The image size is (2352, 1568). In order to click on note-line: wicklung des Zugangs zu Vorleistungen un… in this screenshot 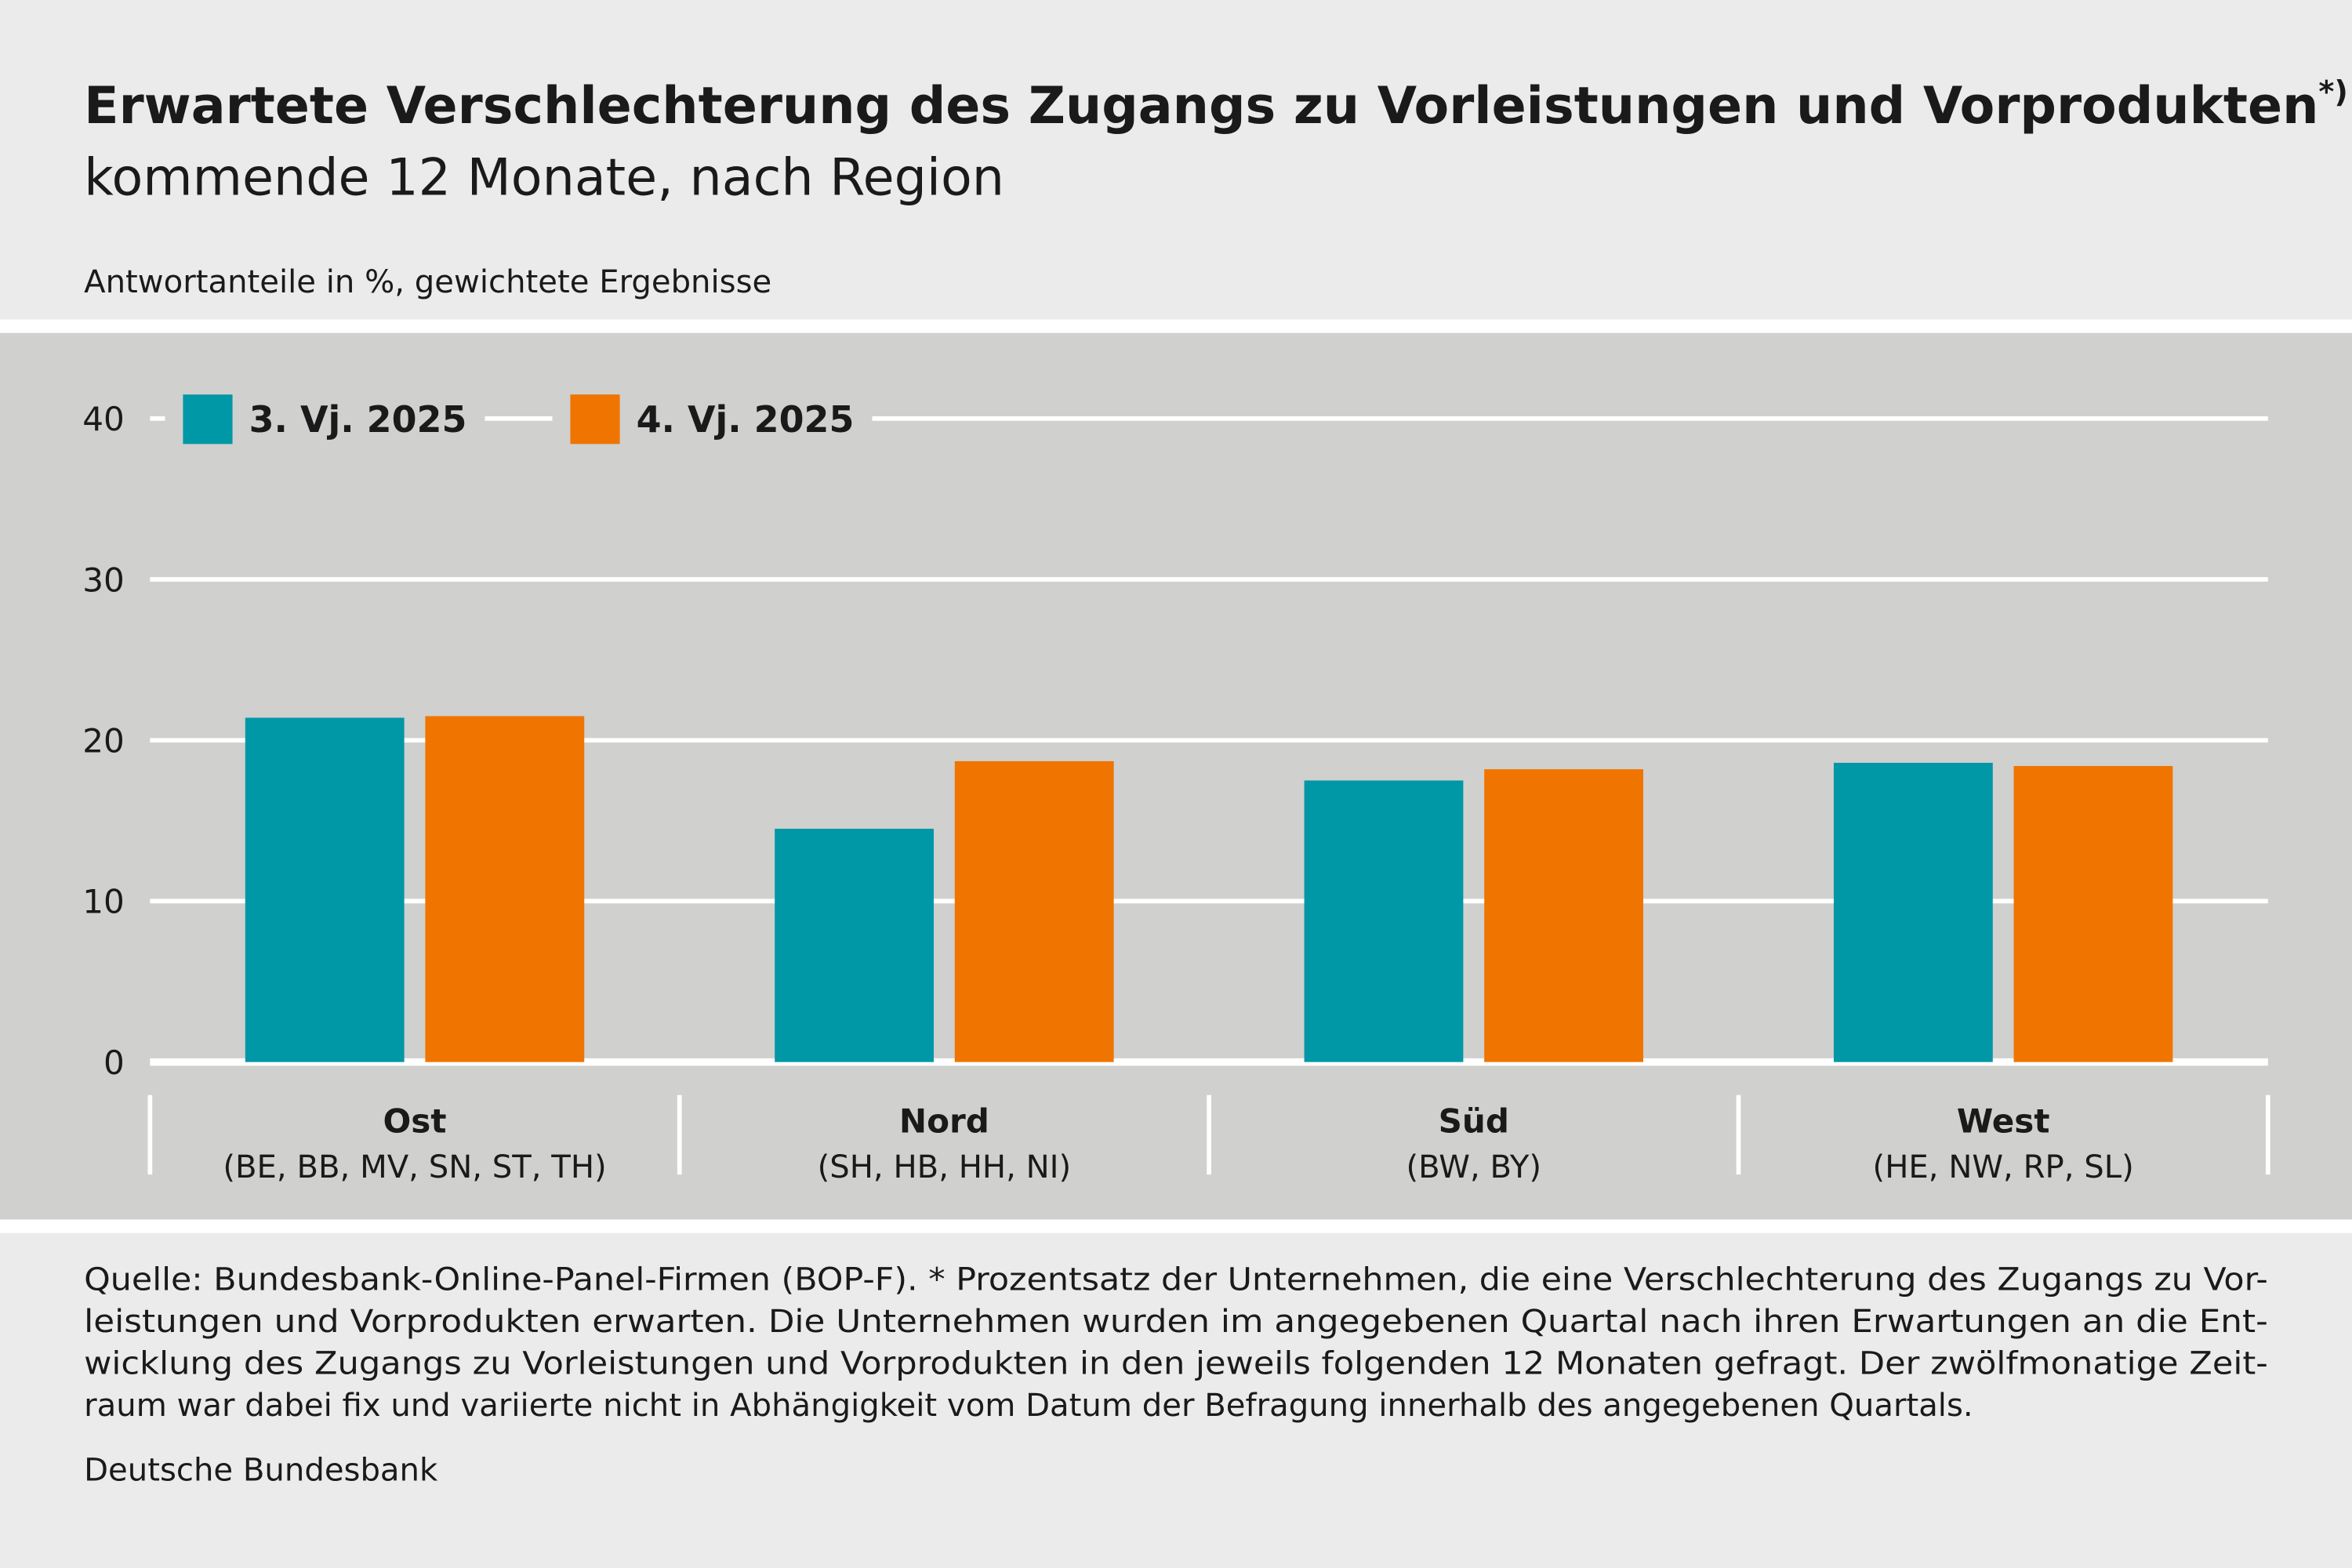, I will do `click(1176, 1364)`.